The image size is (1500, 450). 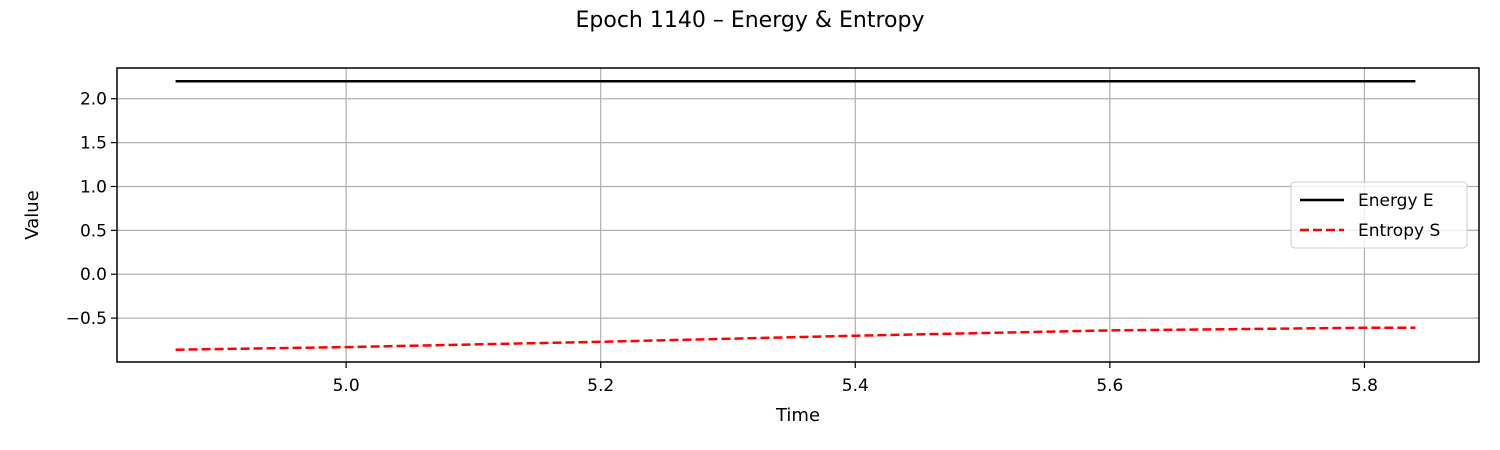 What do you see at coordinates (797, 415) in the screenshot?
I see `x-axis-label: Time` at bounding box center [797, 415].